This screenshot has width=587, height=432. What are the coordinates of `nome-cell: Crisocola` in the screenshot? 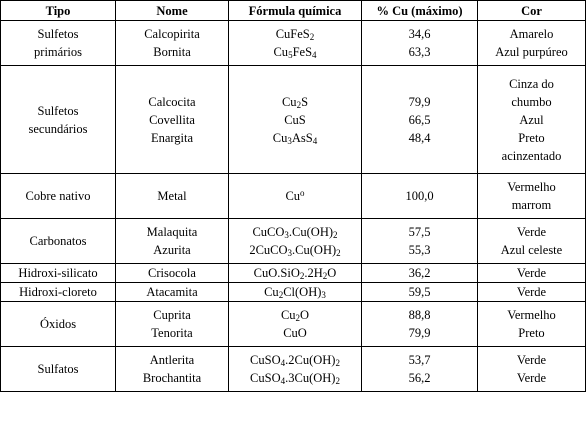 It's located at (172, 273).